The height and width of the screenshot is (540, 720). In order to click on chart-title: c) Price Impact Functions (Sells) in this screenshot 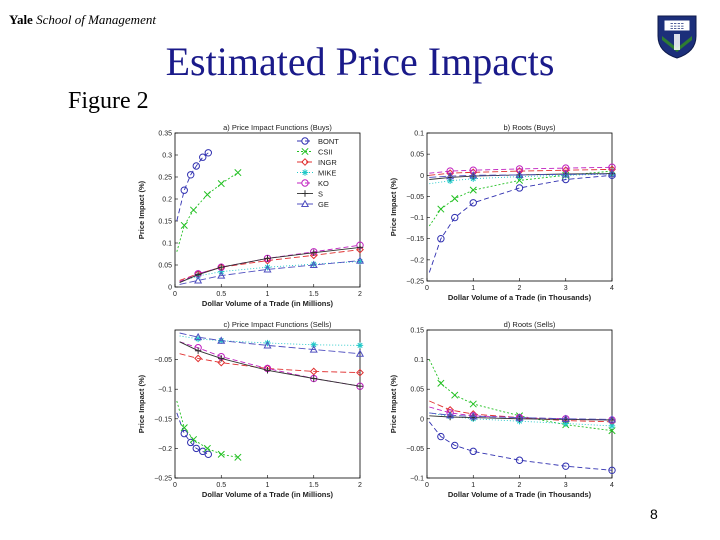, I will do `click(278, 324)`.